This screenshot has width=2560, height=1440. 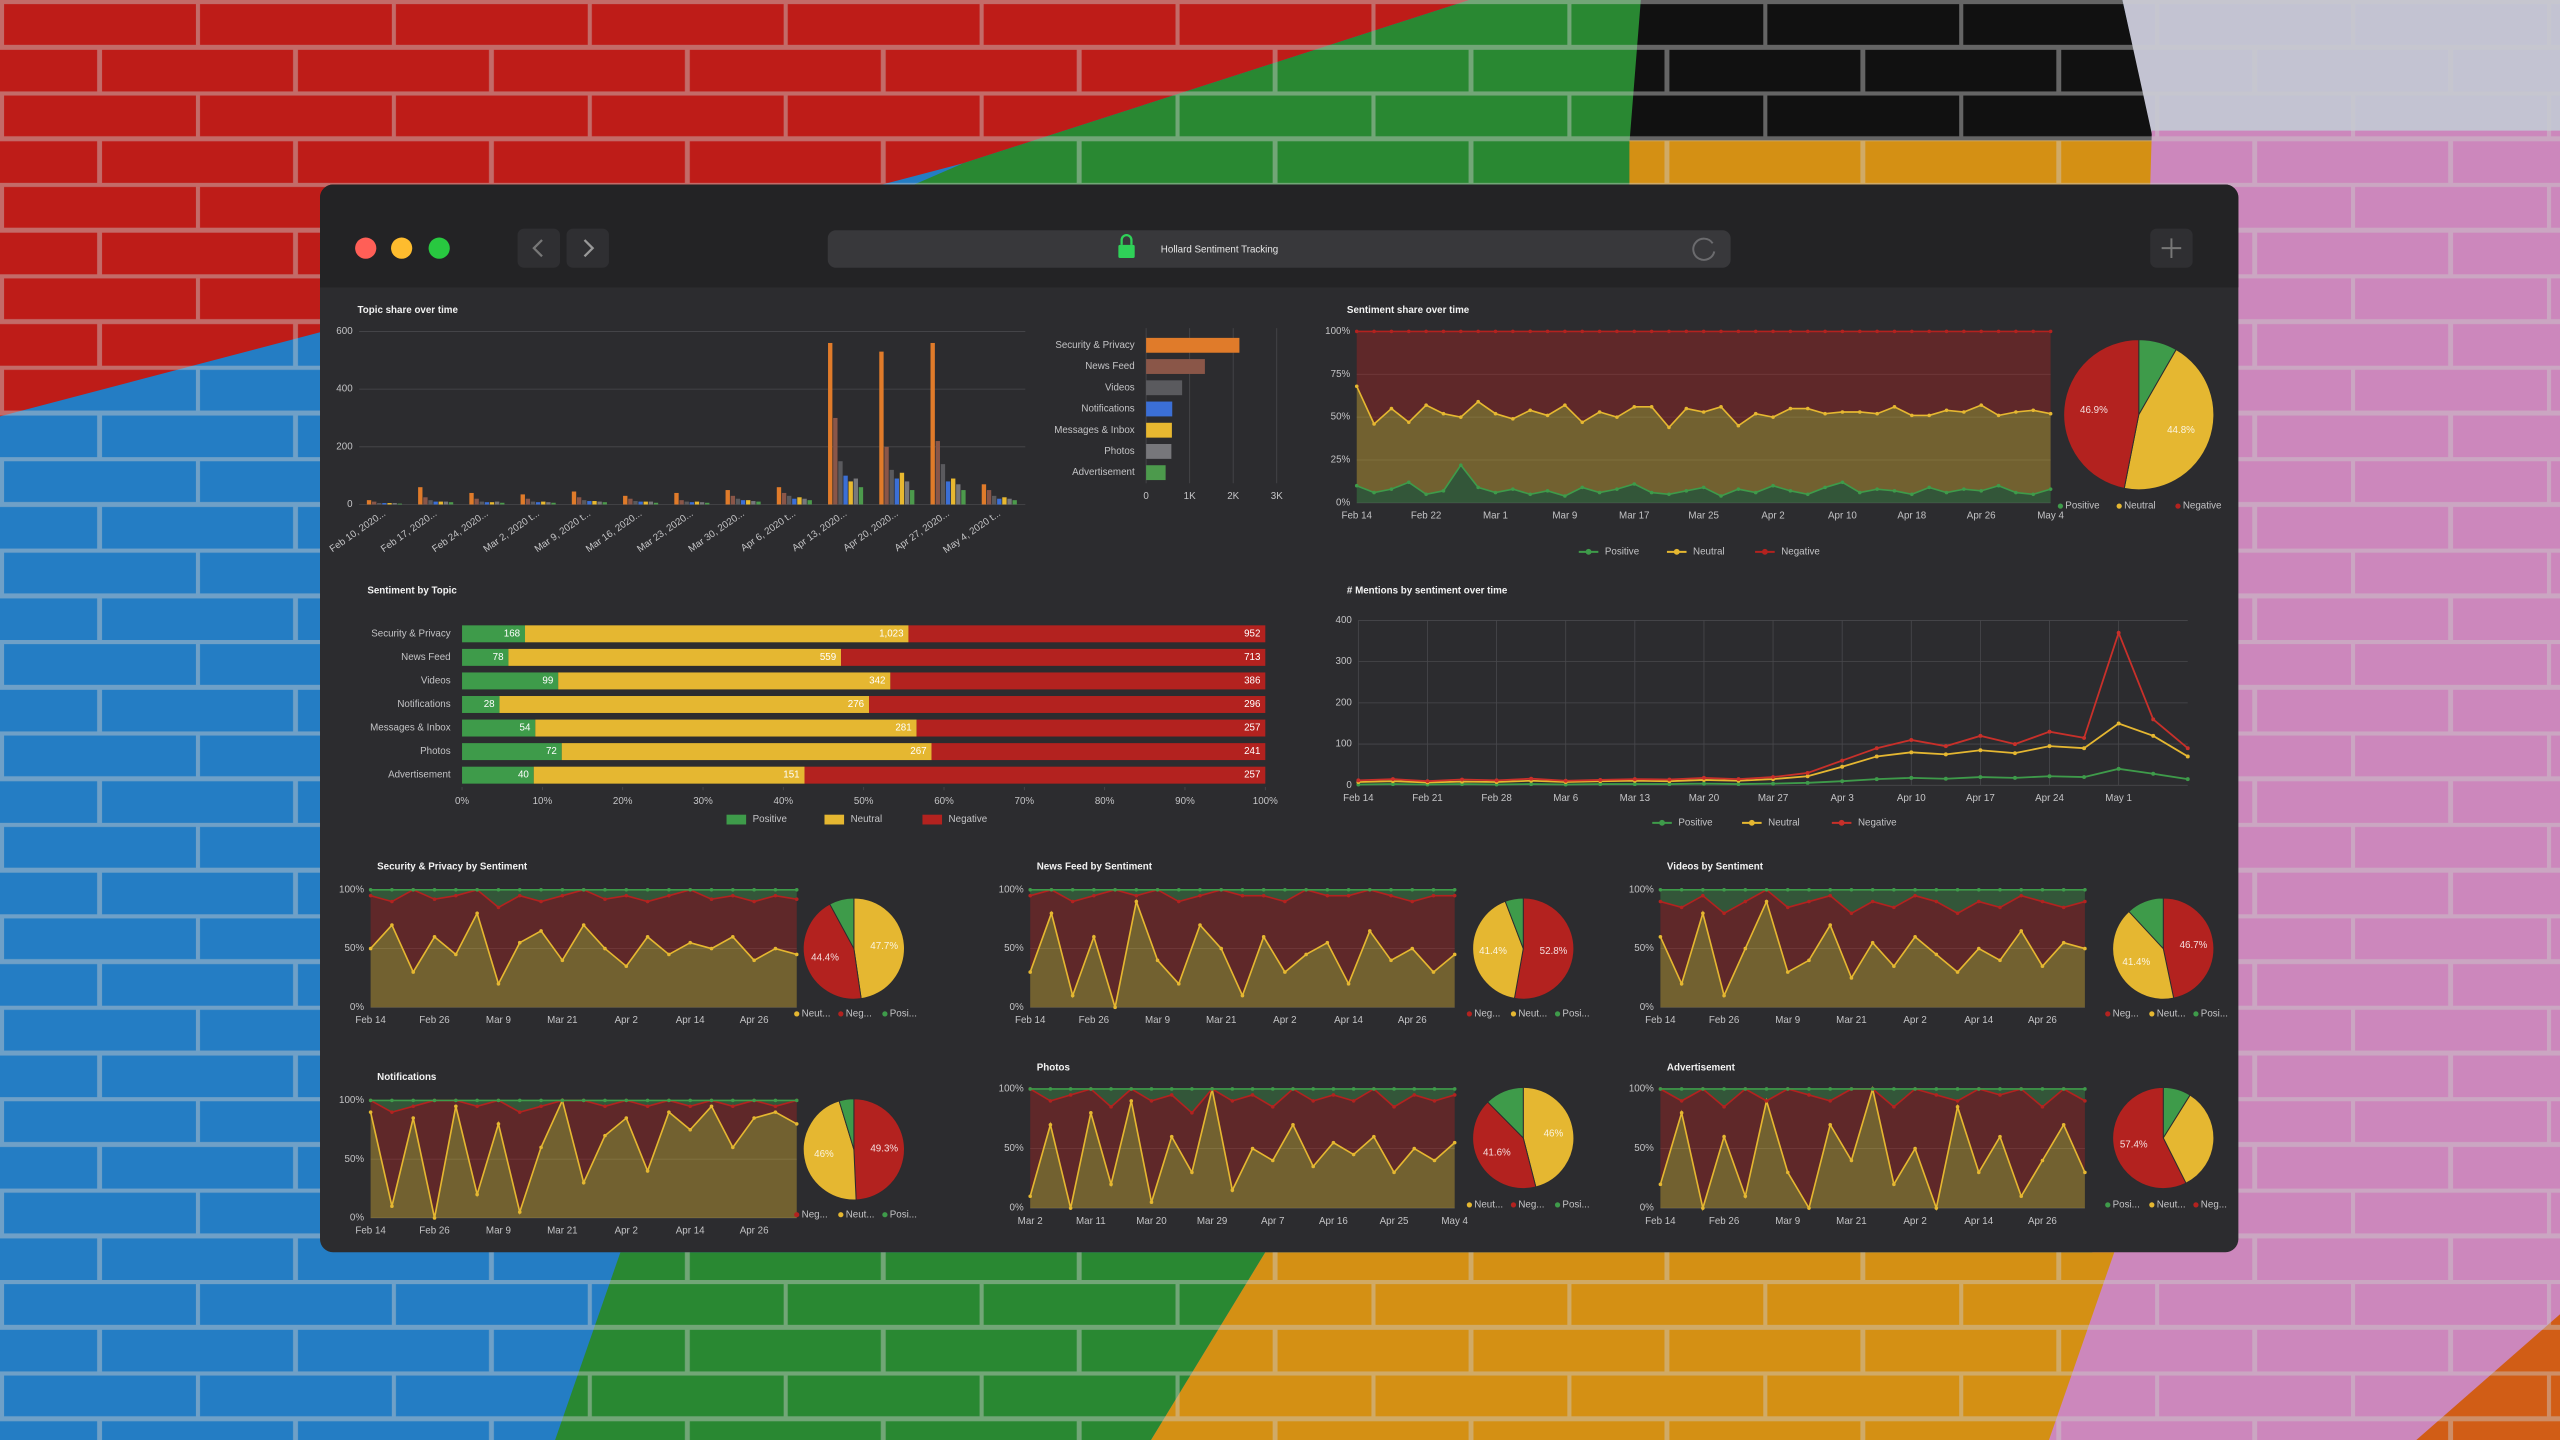 What do you see at coordinates (2118, 798) in the screenshot?
I see `x-tick-label: May 1` at bounding box center [2118, 798].